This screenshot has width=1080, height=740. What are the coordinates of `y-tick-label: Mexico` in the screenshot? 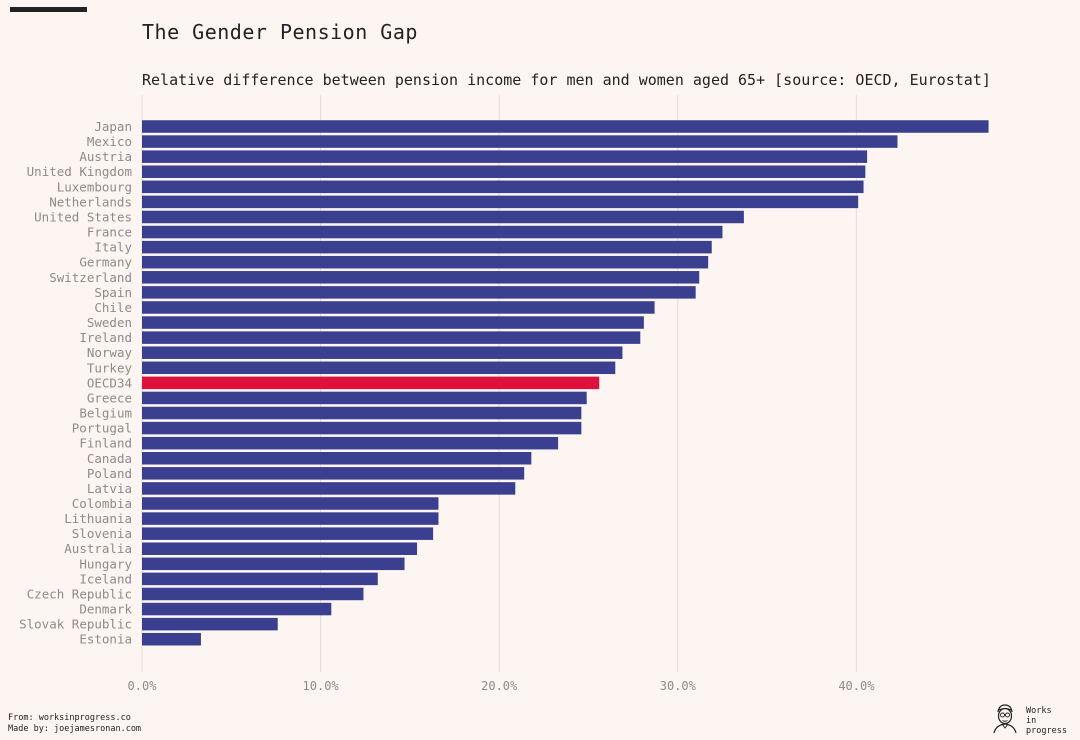 It's located at (109, 141).